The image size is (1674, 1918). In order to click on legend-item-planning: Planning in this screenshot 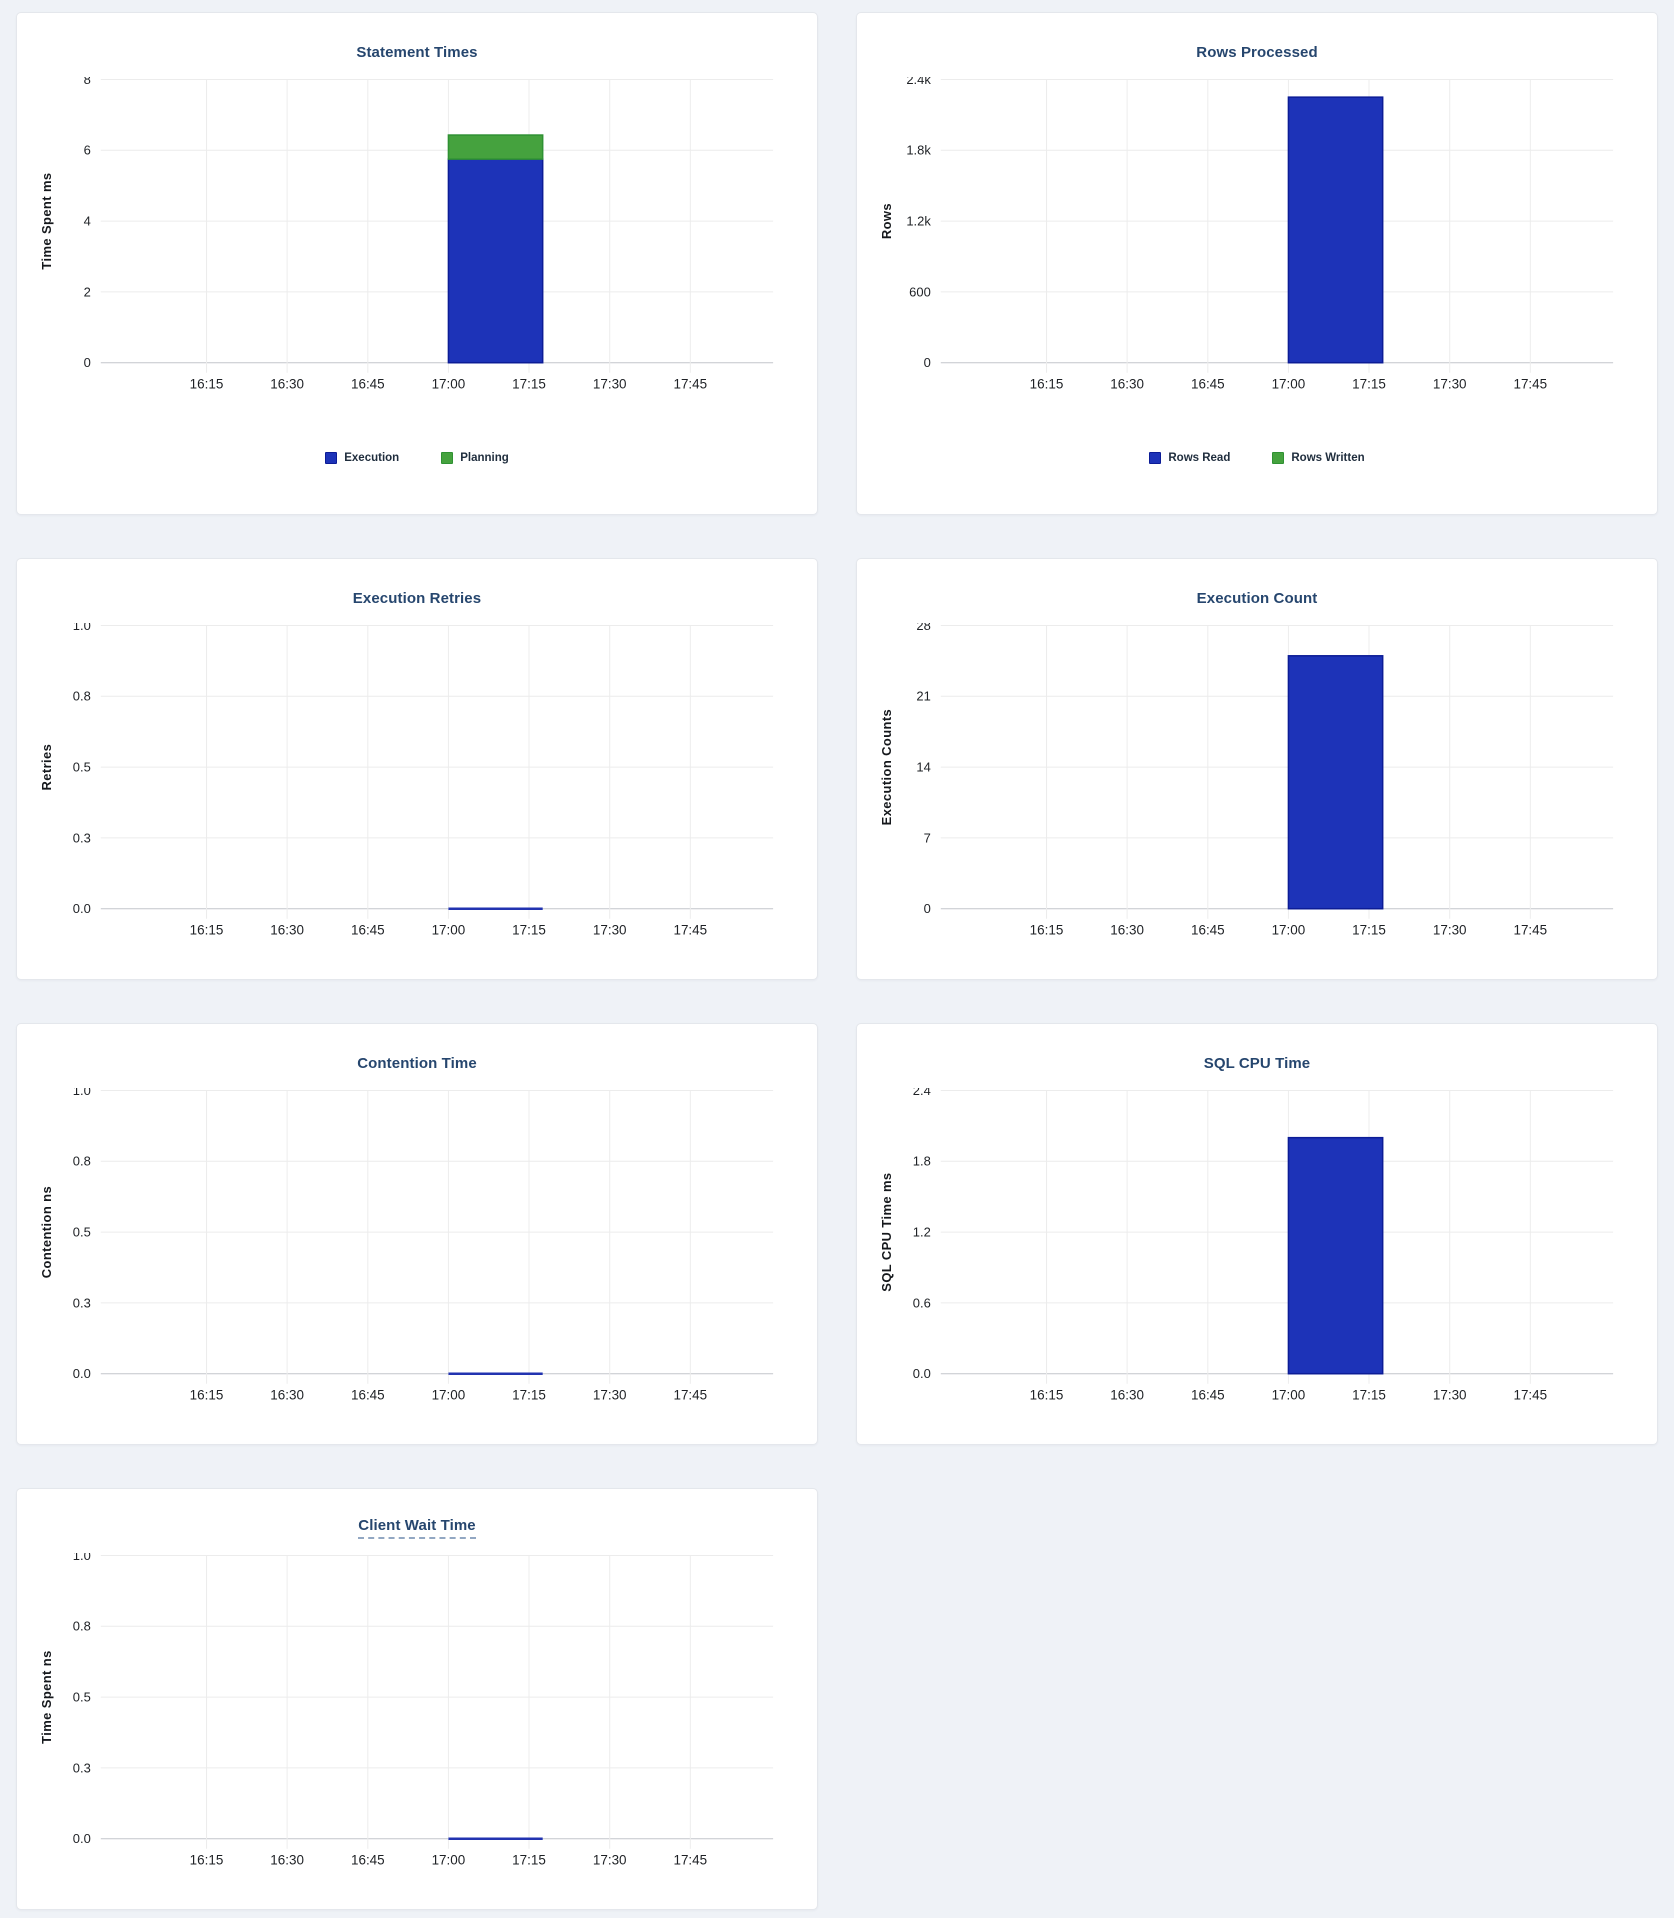, I will do `click(475, 458)`.